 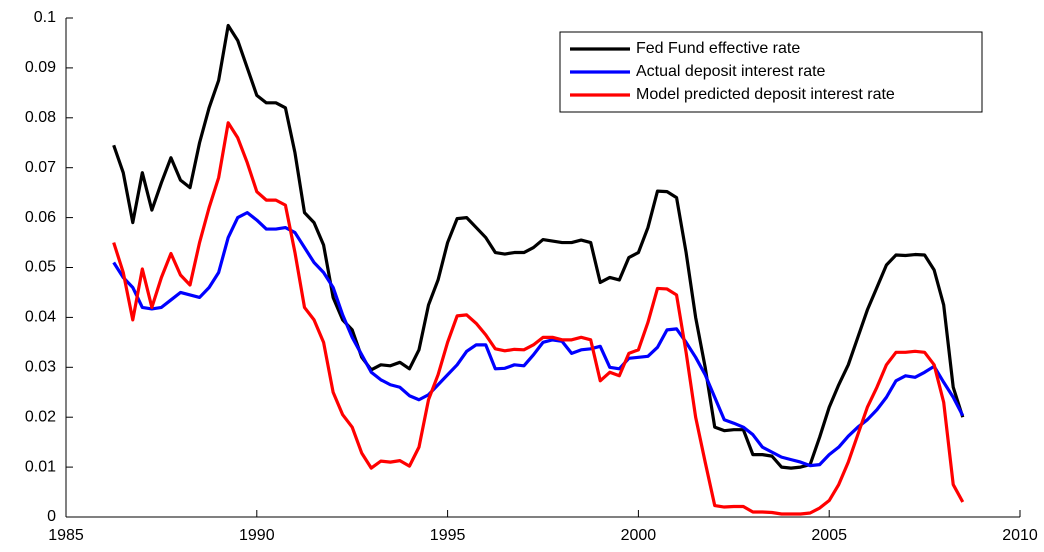 I want to click on legend-label: Fed Fund effective rate, so click(x=718, y=48).